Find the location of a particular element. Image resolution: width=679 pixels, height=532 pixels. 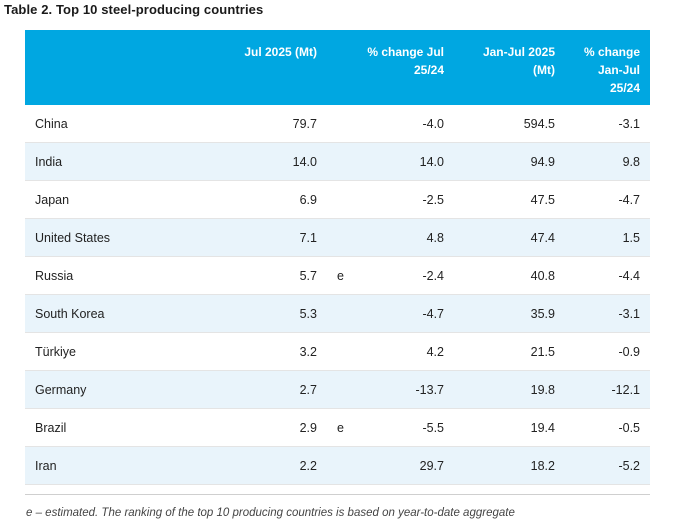

table-row: Russia 5.7 e -2.4 40.8 -4.4 is located at coordinates (337, 276).